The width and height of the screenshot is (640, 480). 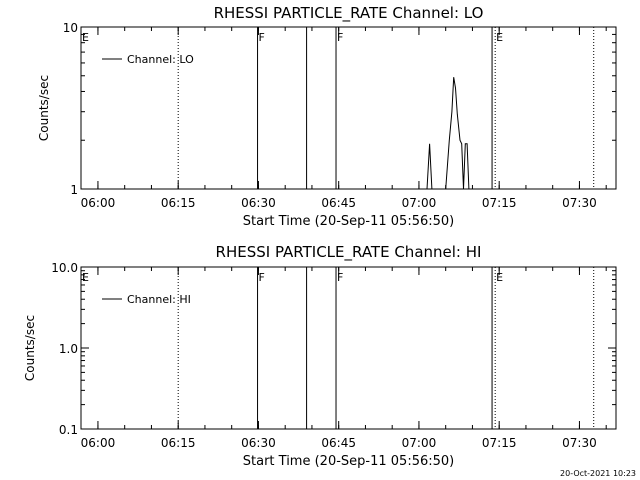 I want to click on y-tick-label: 1.0, so click(x=68, y=349).